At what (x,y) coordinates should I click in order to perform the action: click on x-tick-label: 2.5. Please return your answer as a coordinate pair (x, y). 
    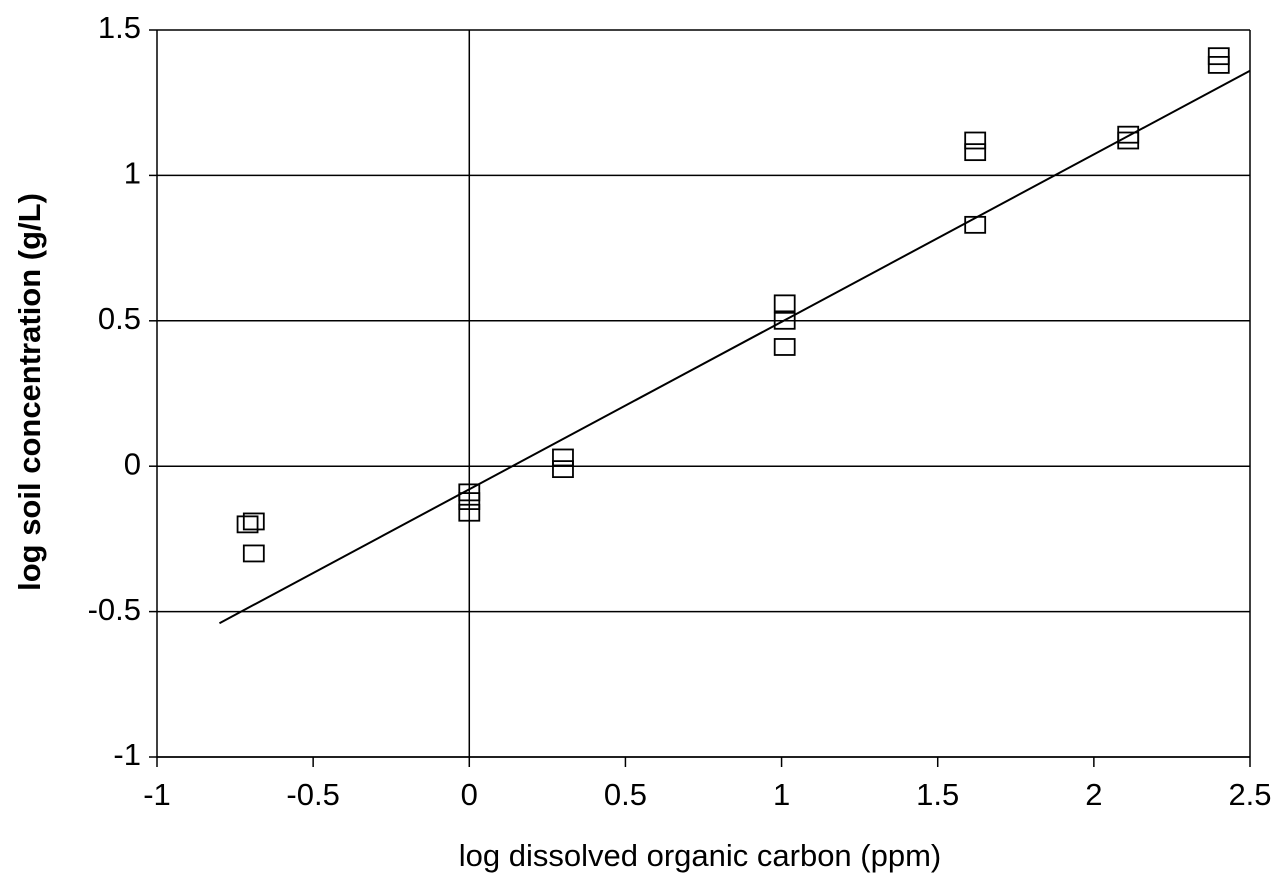
    Looking at the image, I should click on (1249, 794).